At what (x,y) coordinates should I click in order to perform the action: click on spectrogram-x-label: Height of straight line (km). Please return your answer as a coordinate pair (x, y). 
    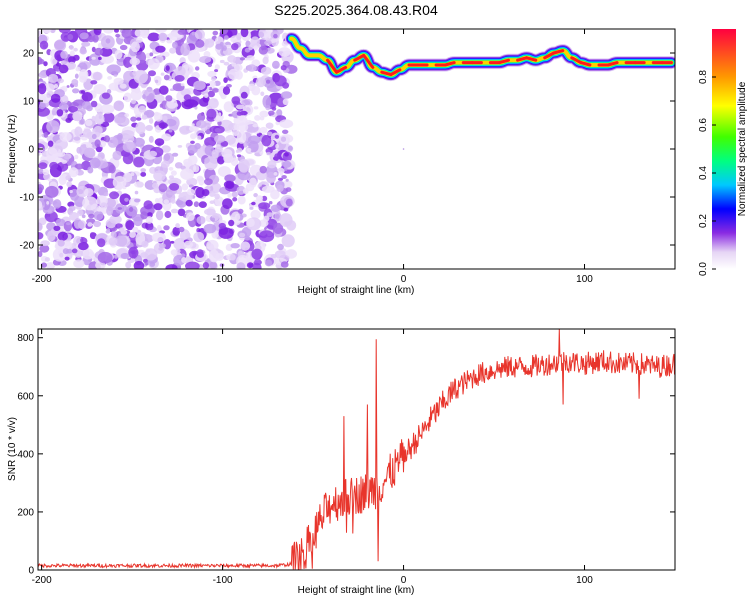
    Looking at the image, I should click on (356, 290).